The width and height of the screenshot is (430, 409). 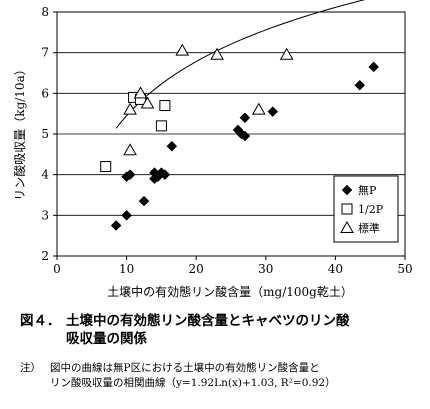 I want to click on x-tick-label: 50, so click(x=404, y=269).